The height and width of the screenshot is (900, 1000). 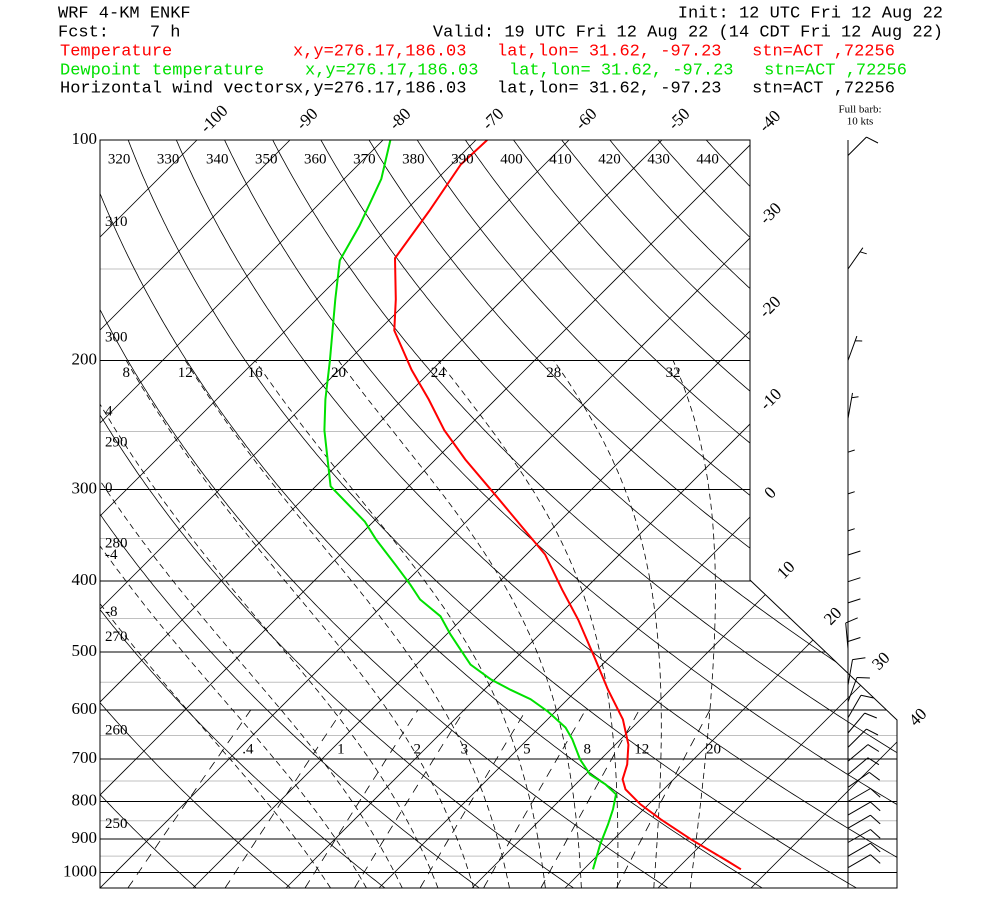 I want to click on mixing-ratio-label: 20, so click(x=713, y=749).